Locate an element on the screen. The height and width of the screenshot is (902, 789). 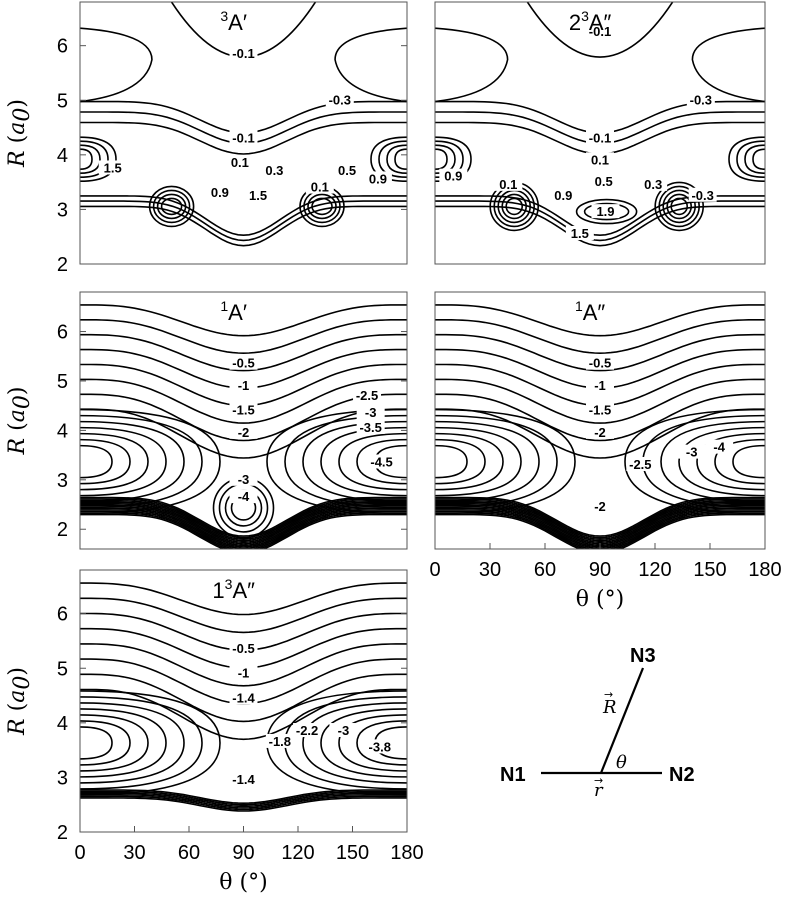
panel-5-contour-label: -1.4 is located at coordinates (243, 779).